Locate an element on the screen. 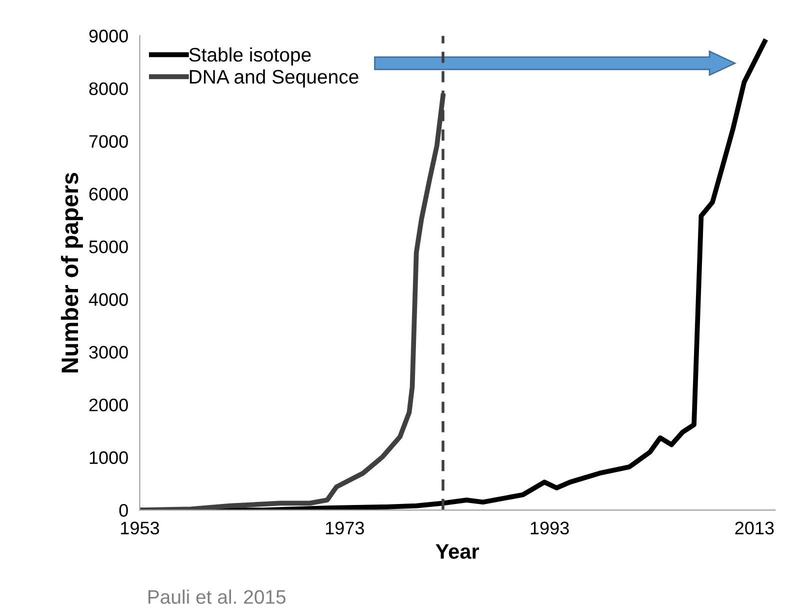 This screenshot has height=616, width=794. x-axis-title: Year is located at coordinates (458, 551).